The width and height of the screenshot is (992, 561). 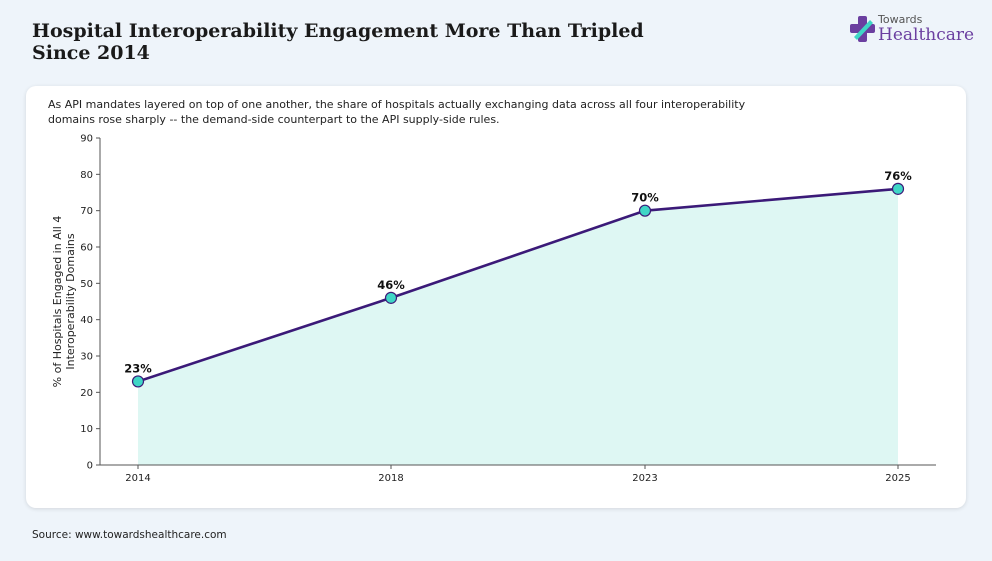 What do you see at coordinates (86, 429) in the screenshot?
I see `y-tick-label: 10` at bounding box center [86, 429].